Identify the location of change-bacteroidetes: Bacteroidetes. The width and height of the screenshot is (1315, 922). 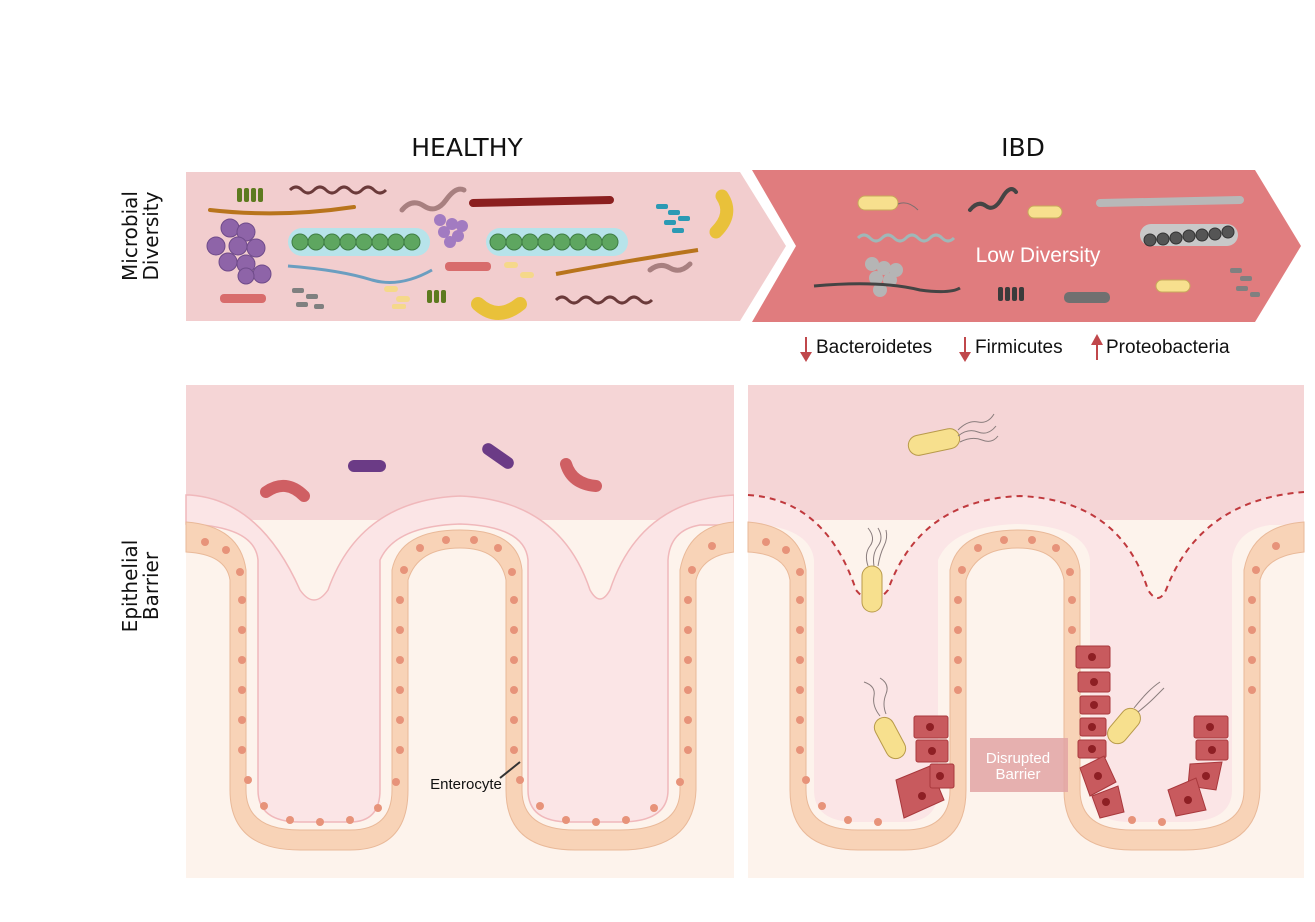
(866, 349).